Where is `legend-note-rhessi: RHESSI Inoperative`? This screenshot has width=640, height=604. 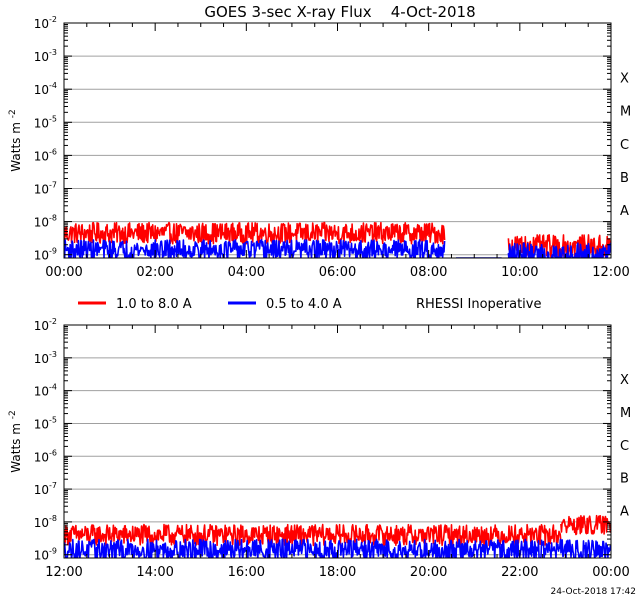 legend-note-rhessi: RHESSI Inoperative is located at coordinates (478, 304).